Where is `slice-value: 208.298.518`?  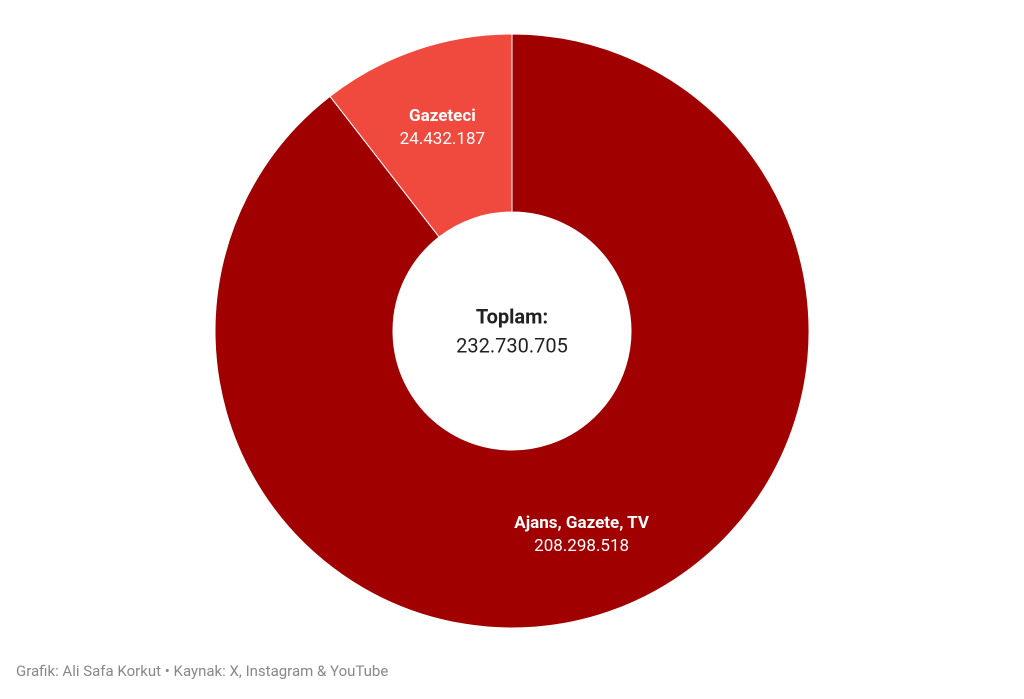
slice-value: 208.298.518 is located at coordinates (581, 546).